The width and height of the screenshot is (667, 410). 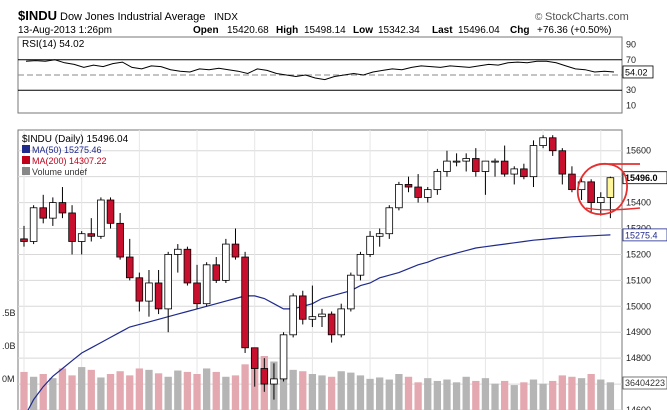 I want to click on ma50-last-tag, so click(x=644, y=235).